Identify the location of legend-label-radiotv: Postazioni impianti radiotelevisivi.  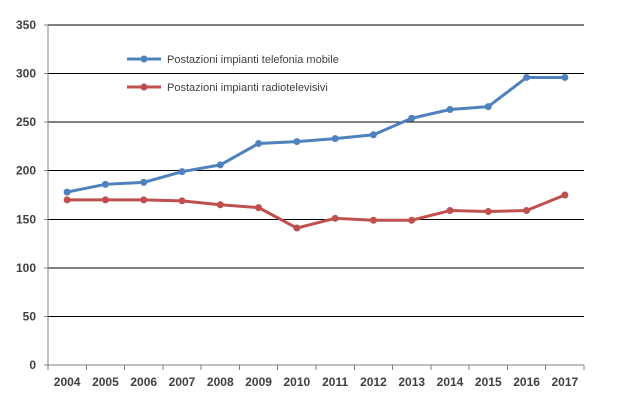
(247, 88).